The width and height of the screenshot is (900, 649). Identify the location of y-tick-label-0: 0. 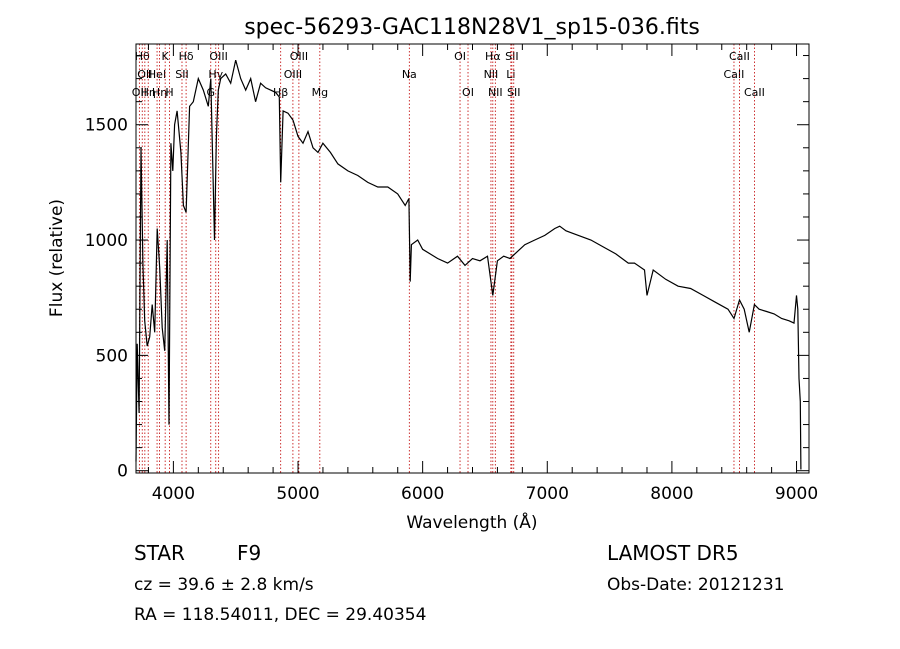
(122, 472).